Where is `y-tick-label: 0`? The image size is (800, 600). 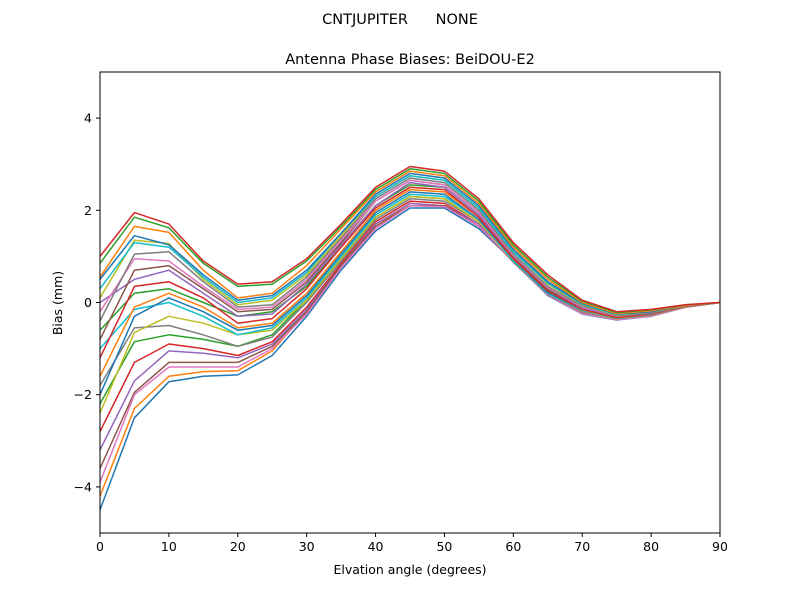
y-tick-label: 0 is located at coordinates (88, 302).